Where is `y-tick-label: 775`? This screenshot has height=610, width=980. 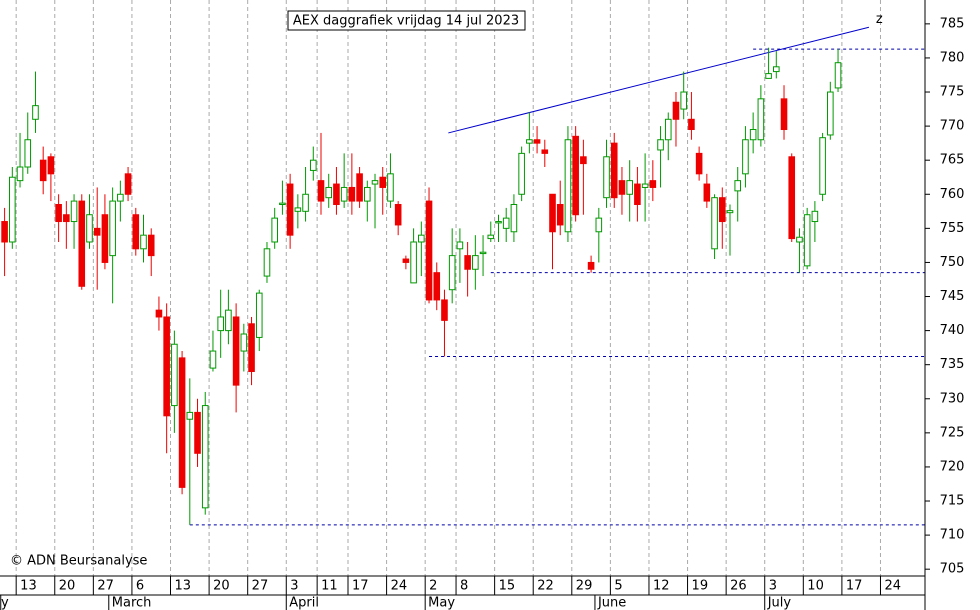
y-tick-label: 775 is located at coordinates (952, 92).